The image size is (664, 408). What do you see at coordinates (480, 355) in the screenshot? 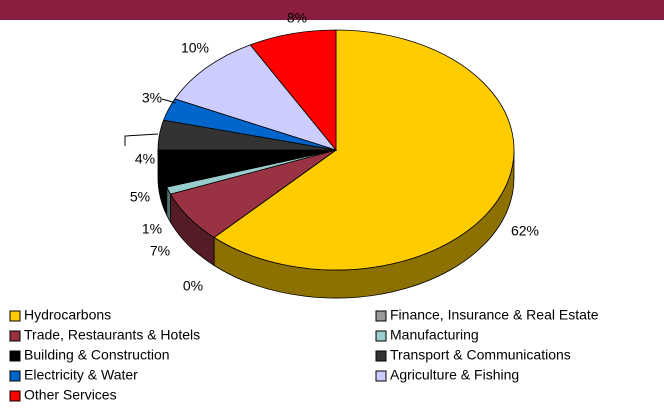
I see `legend-label: Transport & Communications` at bounding box center [480, 355].